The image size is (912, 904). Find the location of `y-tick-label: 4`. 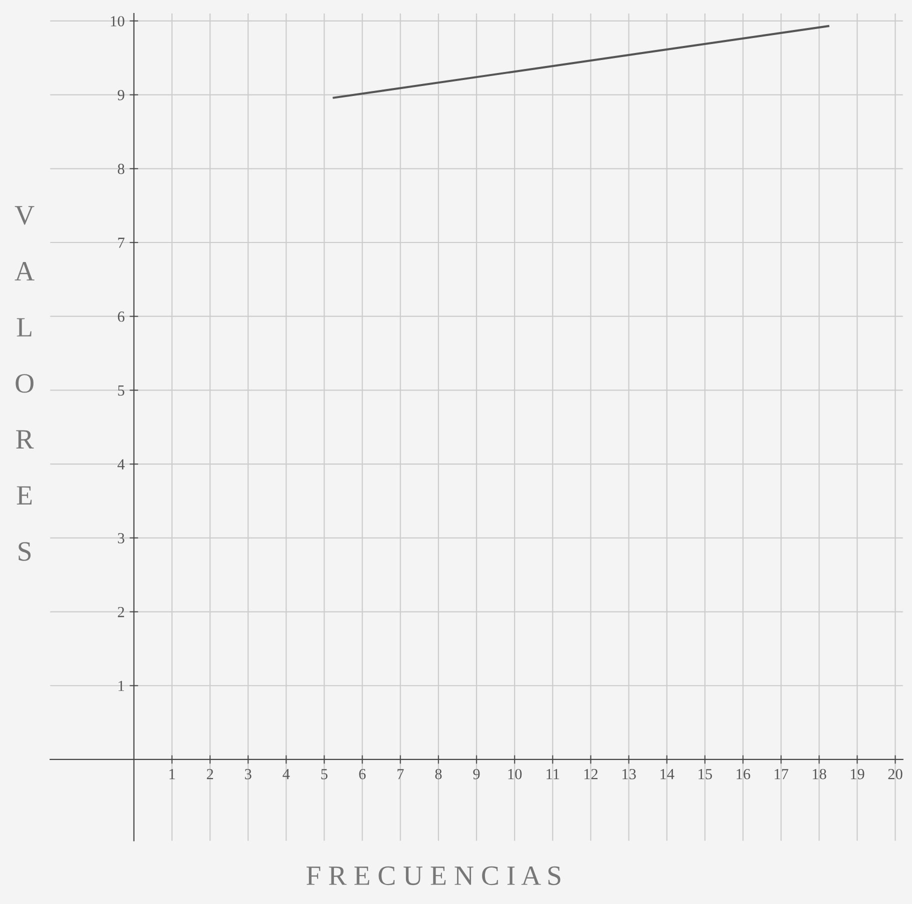

y-tick-label: 4 is located at coordinates (121, 464).